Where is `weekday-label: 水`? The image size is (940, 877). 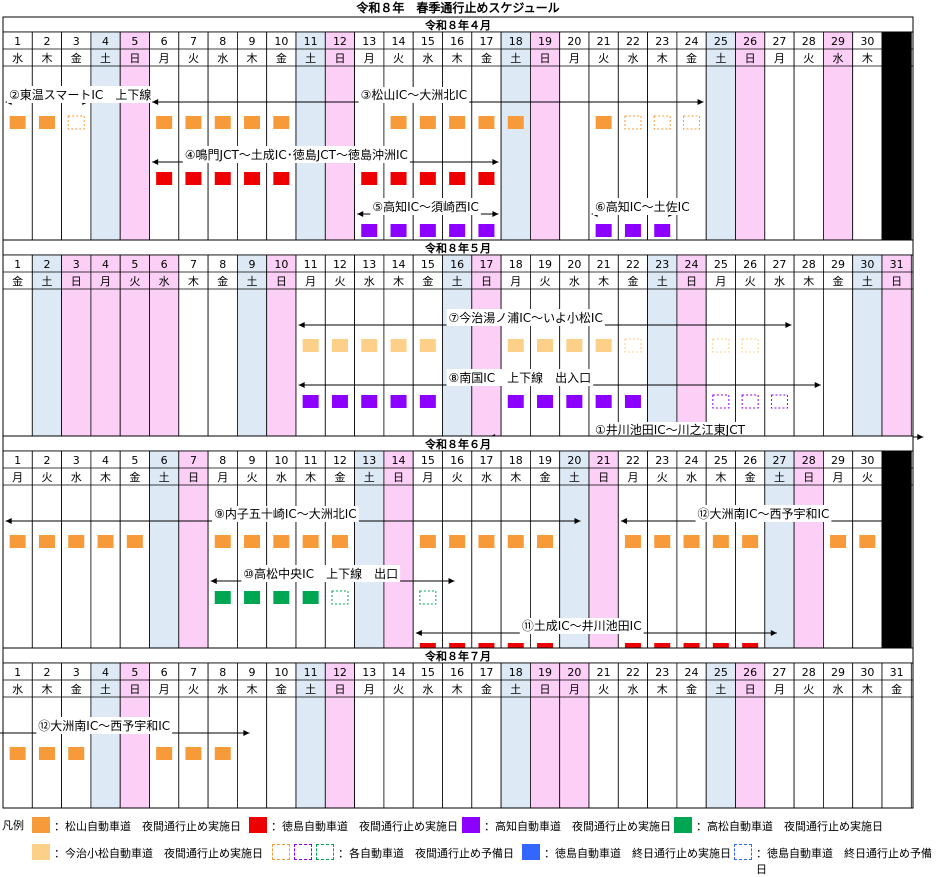 weekday-label: 水 is located at coordinates (427, 58).